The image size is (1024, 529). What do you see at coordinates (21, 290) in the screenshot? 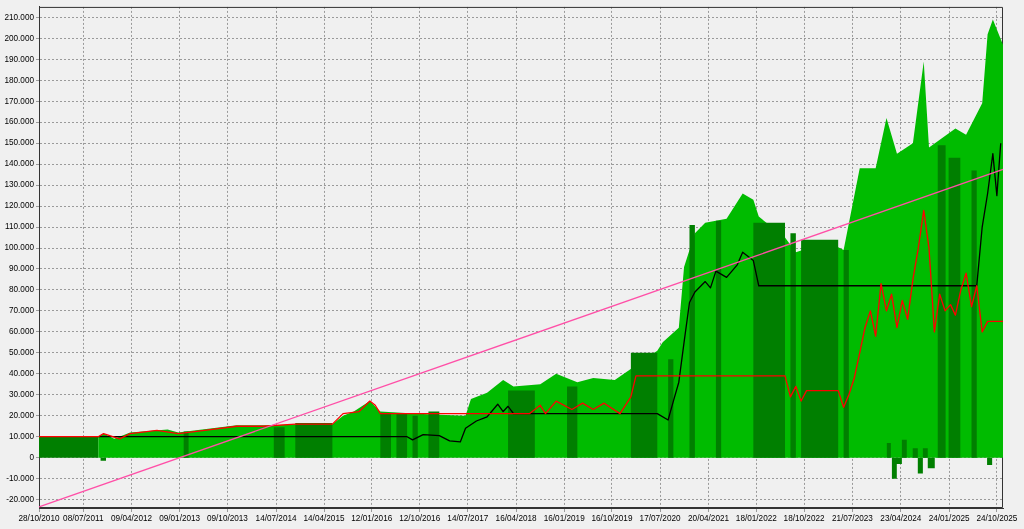
I see `y-tick-label: 80.000` at bounding box center [21, 290].